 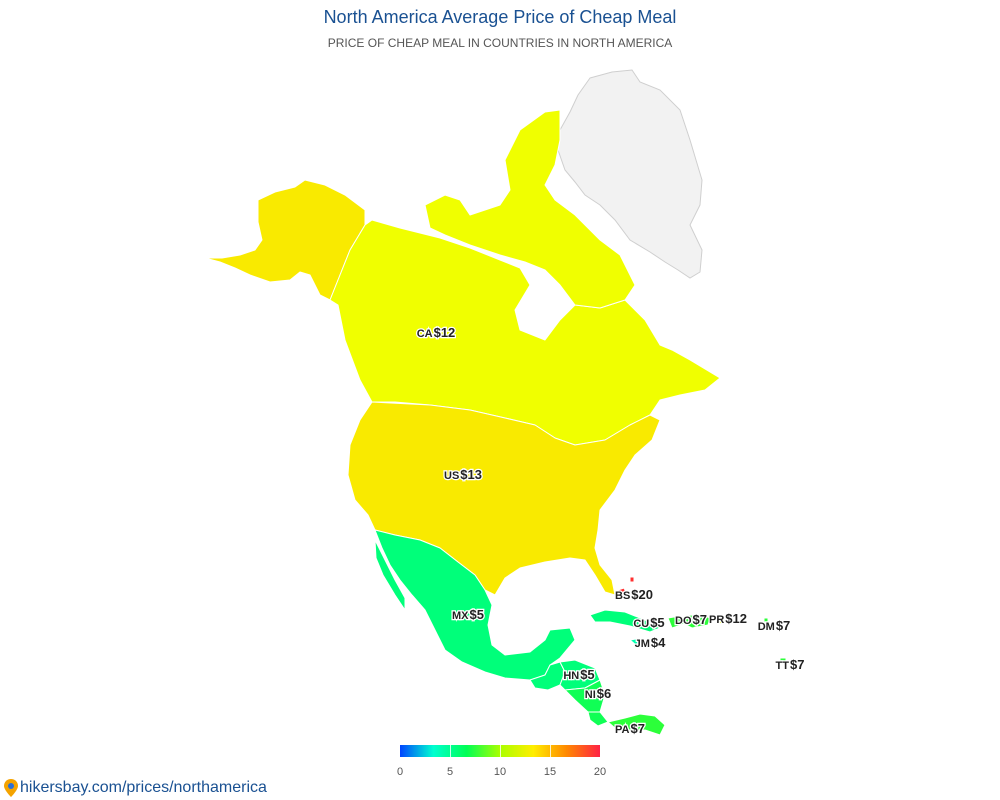 What do you see at coordinates (630, 728) in the screenshot?
I see `country-label-pa: PA$7` at bounding box center [630, 728].